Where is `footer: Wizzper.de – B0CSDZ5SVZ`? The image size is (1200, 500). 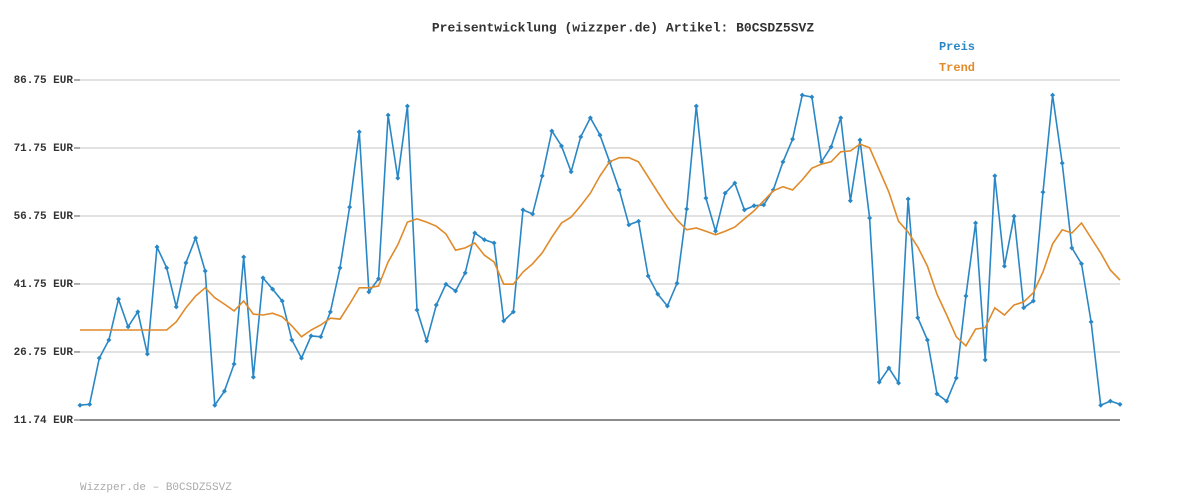
footer: Wizzper.de – B0CSDZ5SVZ is located at coordinates (156, 488).